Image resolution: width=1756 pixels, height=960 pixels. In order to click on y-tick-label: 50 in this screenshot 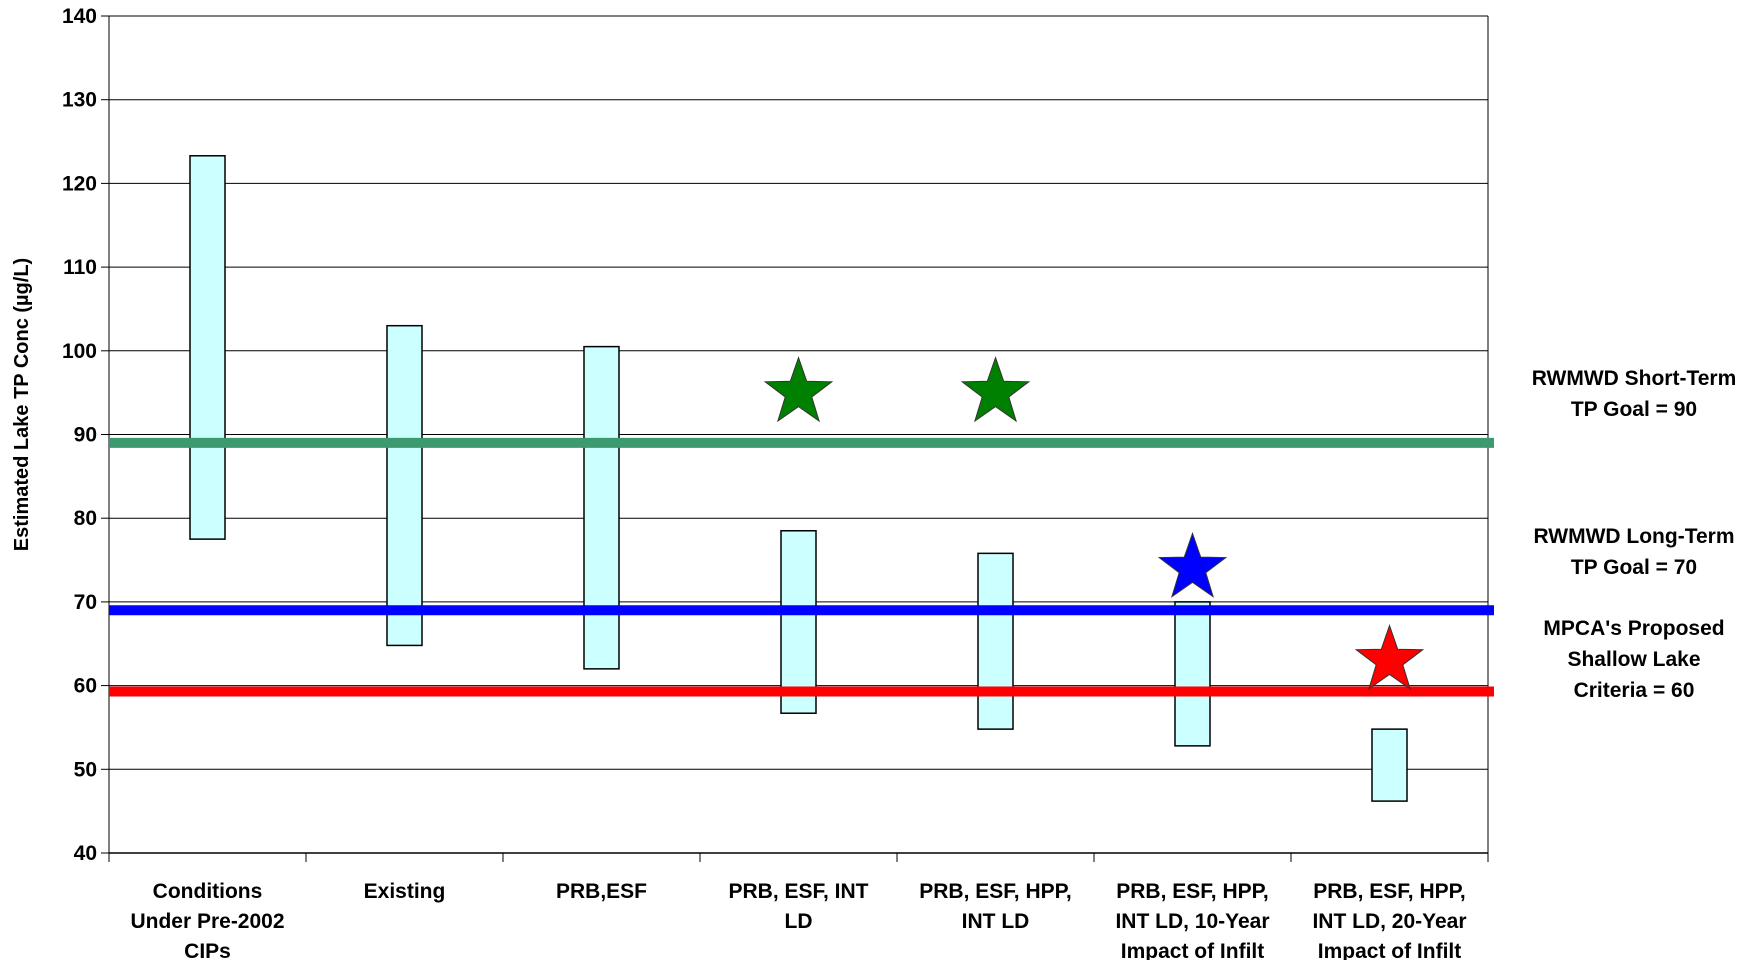, I will do `click(85, 769)`.